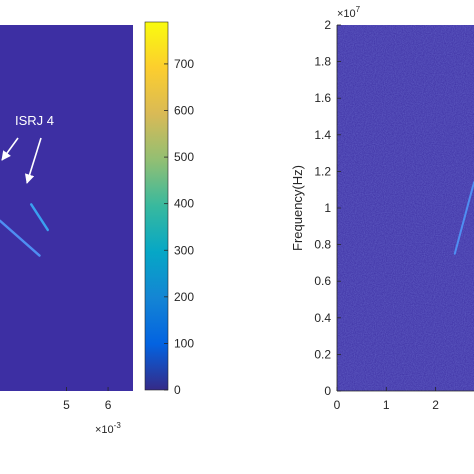  What do you see at coordinates (322, 135) in the screenshot?
I see `right-y-tick-label: 1.4` at bounding box center [322, 135].